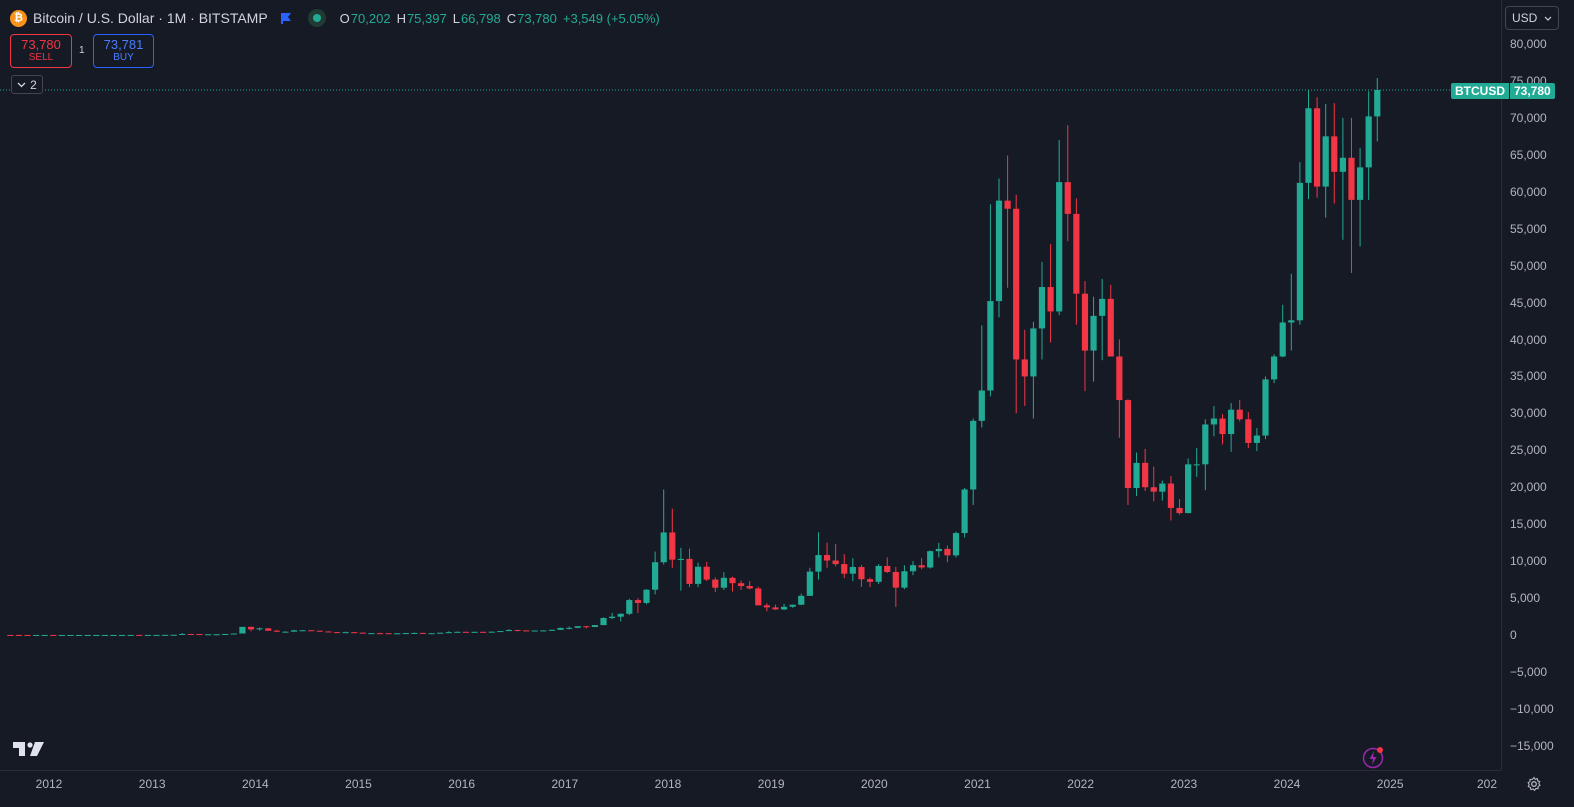 The width and height of the screenshot is (1574, 807). I want to click on open-value: 70,202, so click(370, 18).